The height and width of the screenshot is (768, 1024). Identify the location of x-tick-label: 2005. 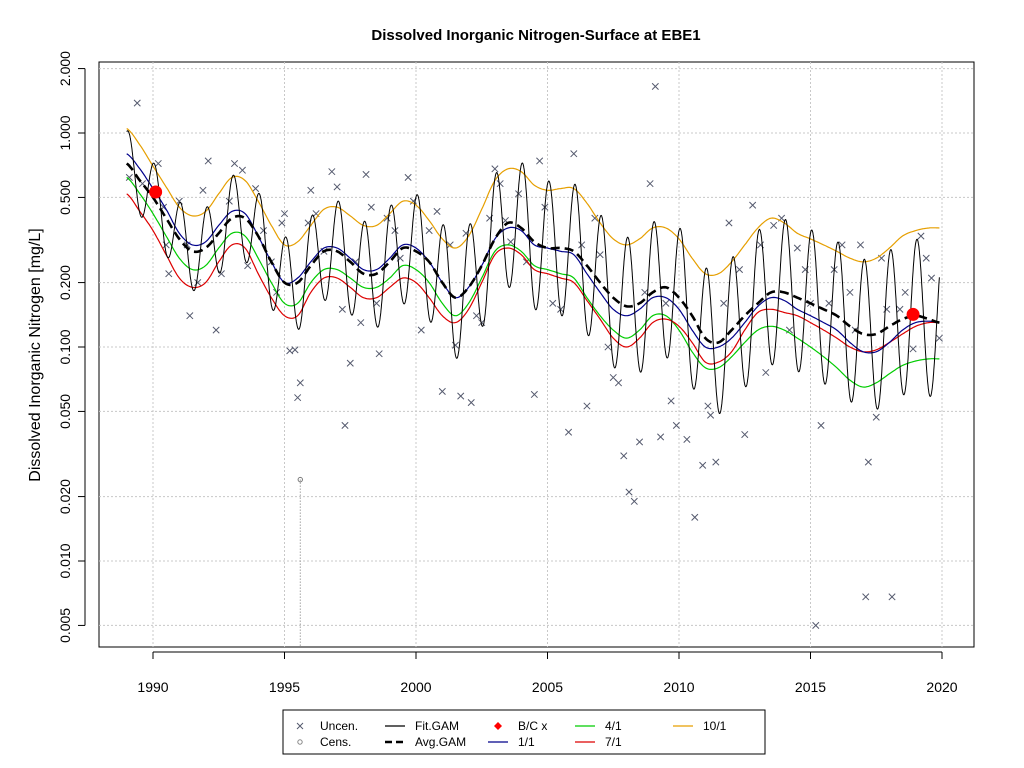
(547, 687).